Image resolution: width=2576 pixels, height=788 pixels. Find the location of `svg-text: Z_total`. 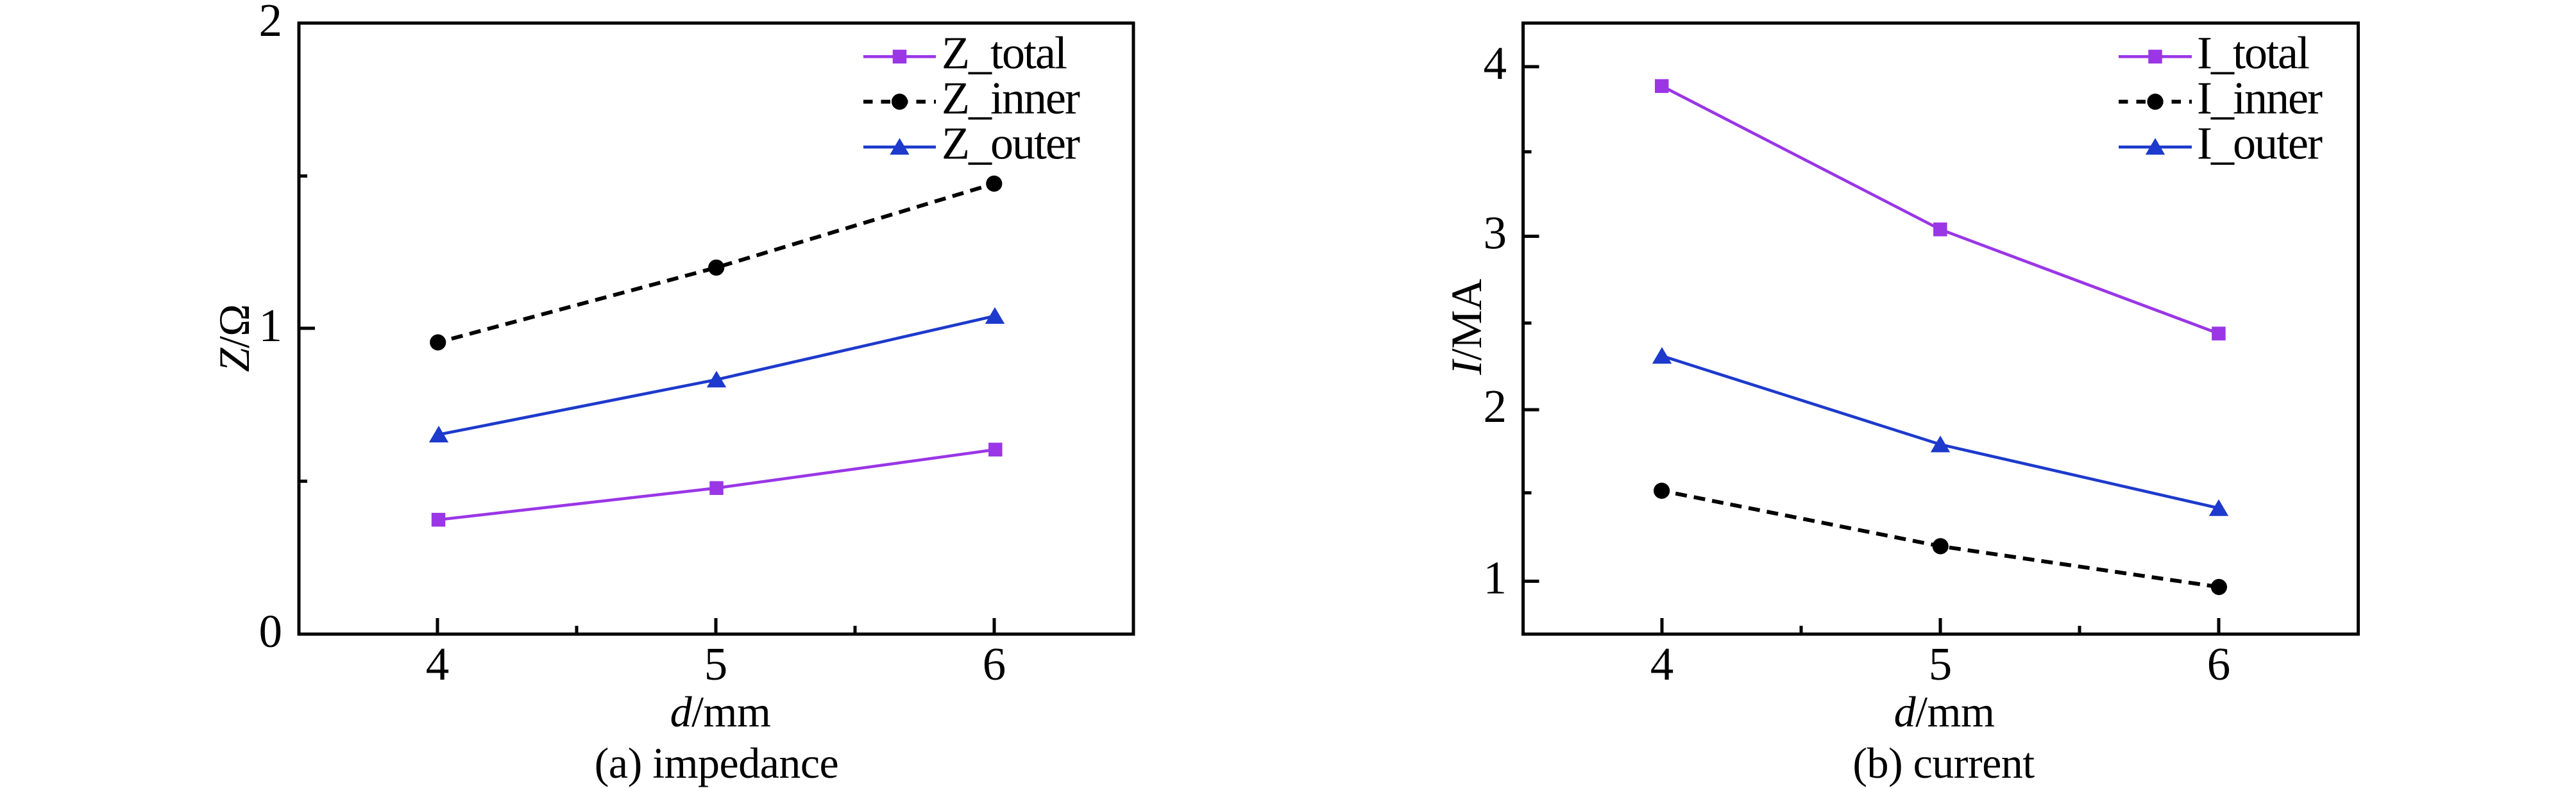

svg-text: Z_total is located at coordinates (1004, 53).